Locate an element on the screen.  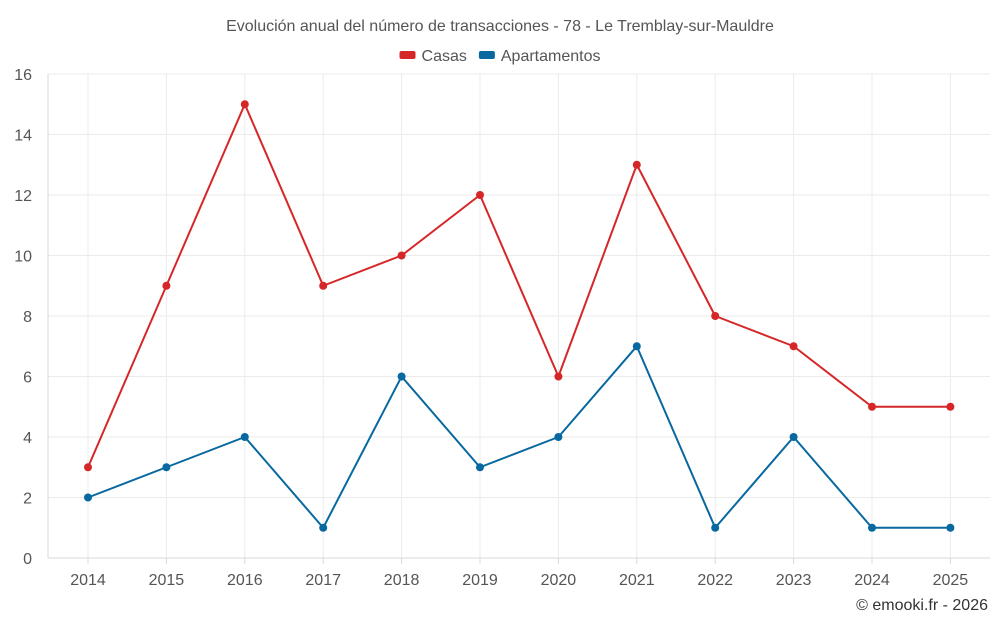
y-tick-label: 4 is located at coordinates (27, 438).